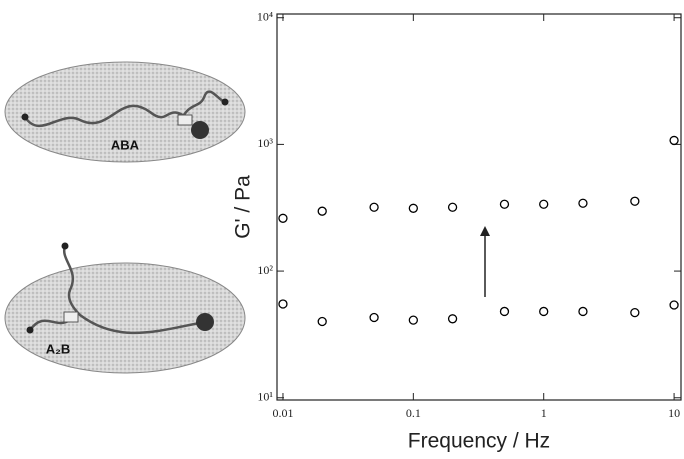  Describe the element at coordinates (485, 231) in the screenshot. I see `arrow-head` at that location.